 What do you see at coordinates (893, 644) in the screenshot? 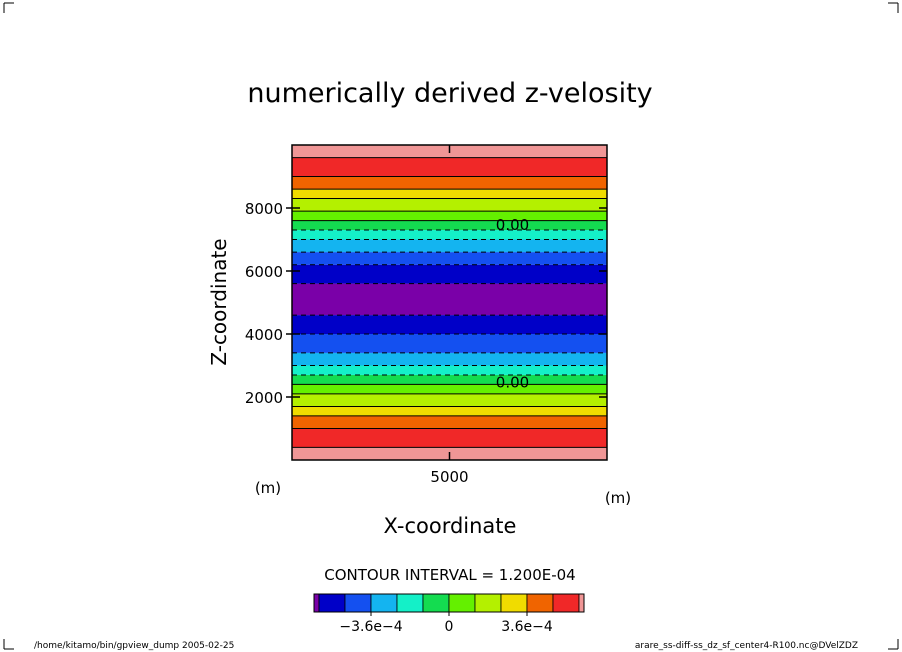
I see `corner-mark-bottom-right` at bounding box center [893, 644].